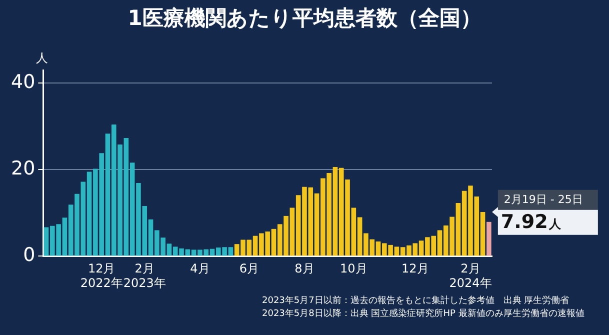  What do you see at coordinates (144, 276) in the screenshot?
I see `x-tick-label: 2月 2023年` at bounding box center [144, 276].